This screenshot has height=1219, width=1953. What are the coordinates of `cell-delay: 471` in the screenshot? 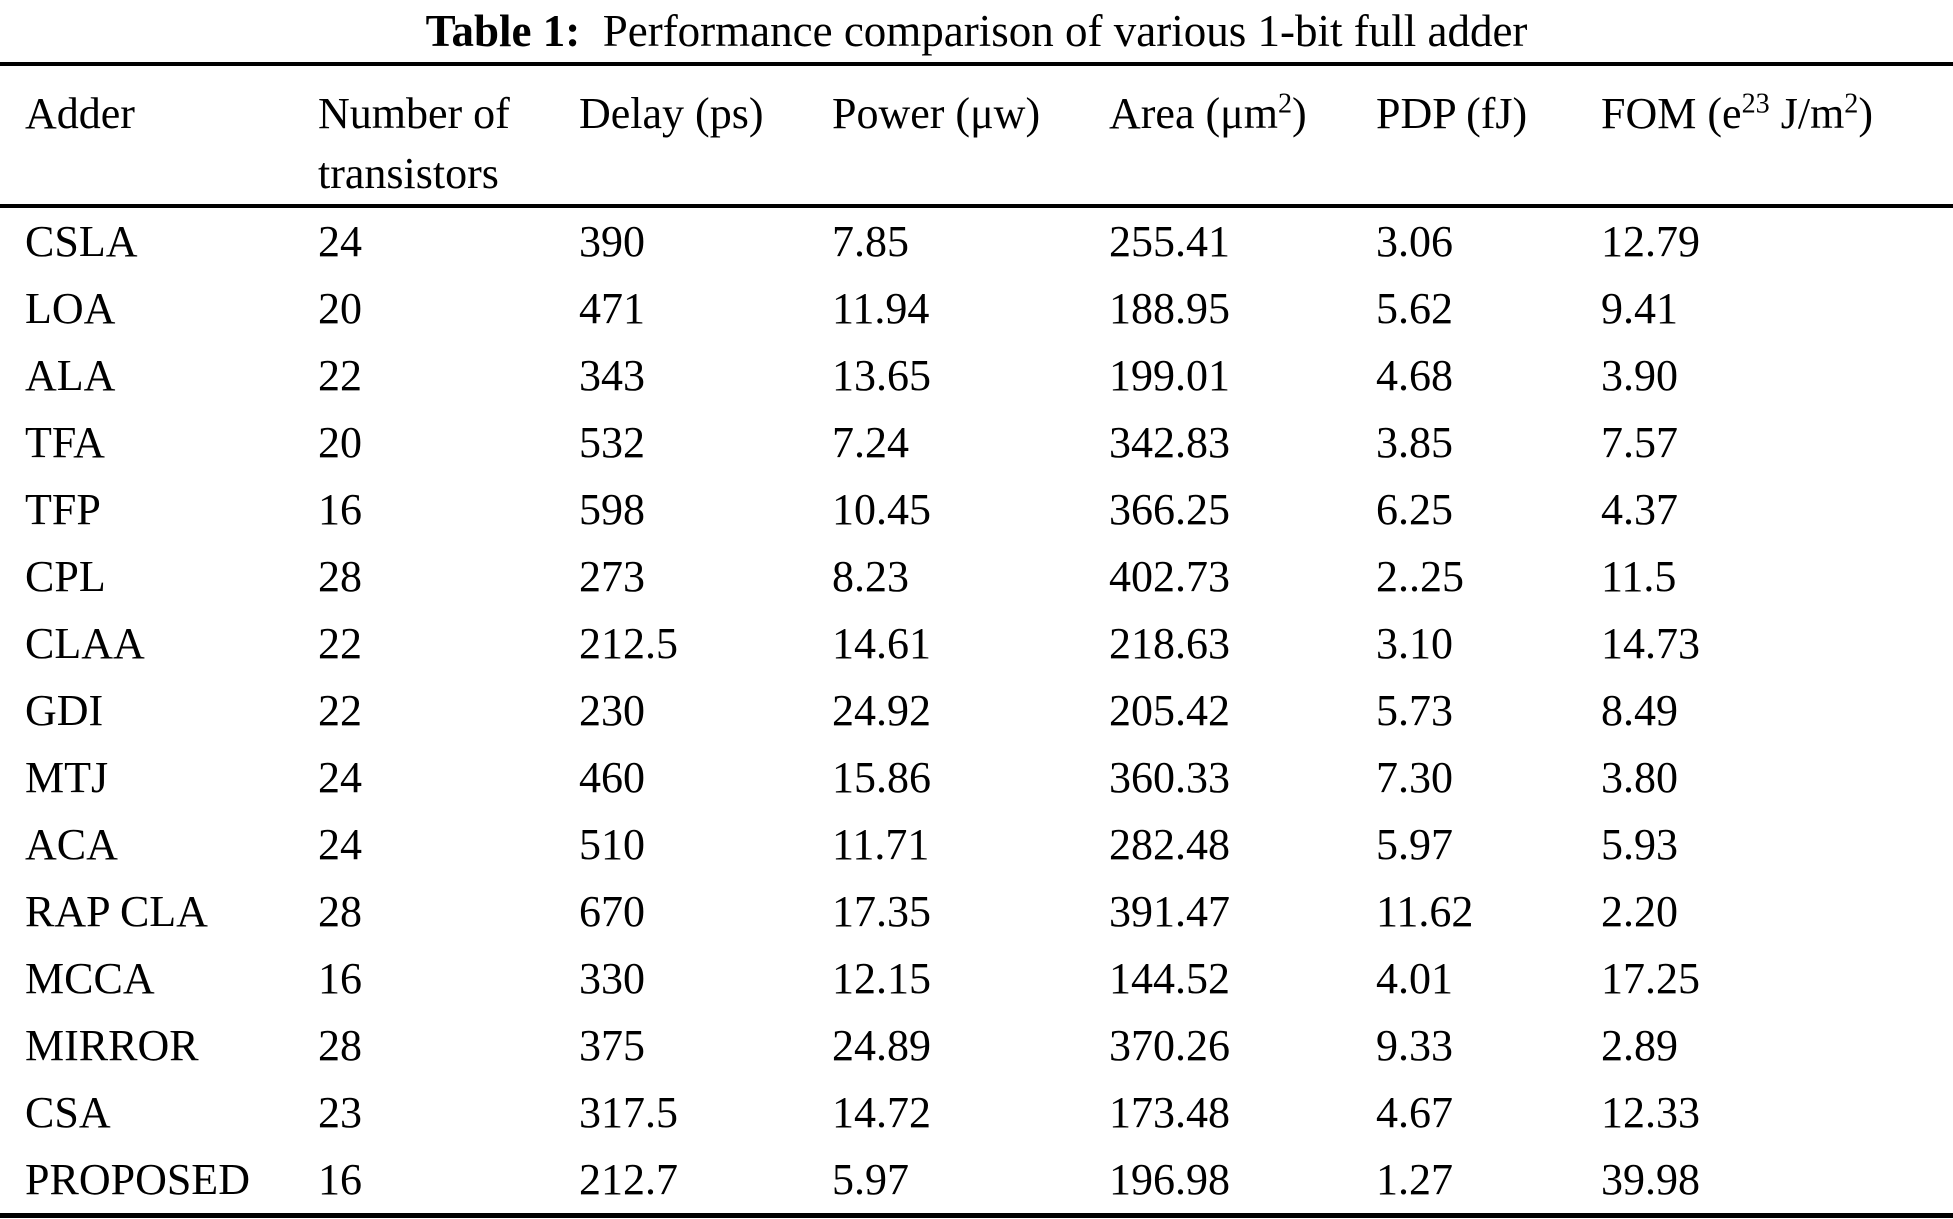 It's located at (612, 308).